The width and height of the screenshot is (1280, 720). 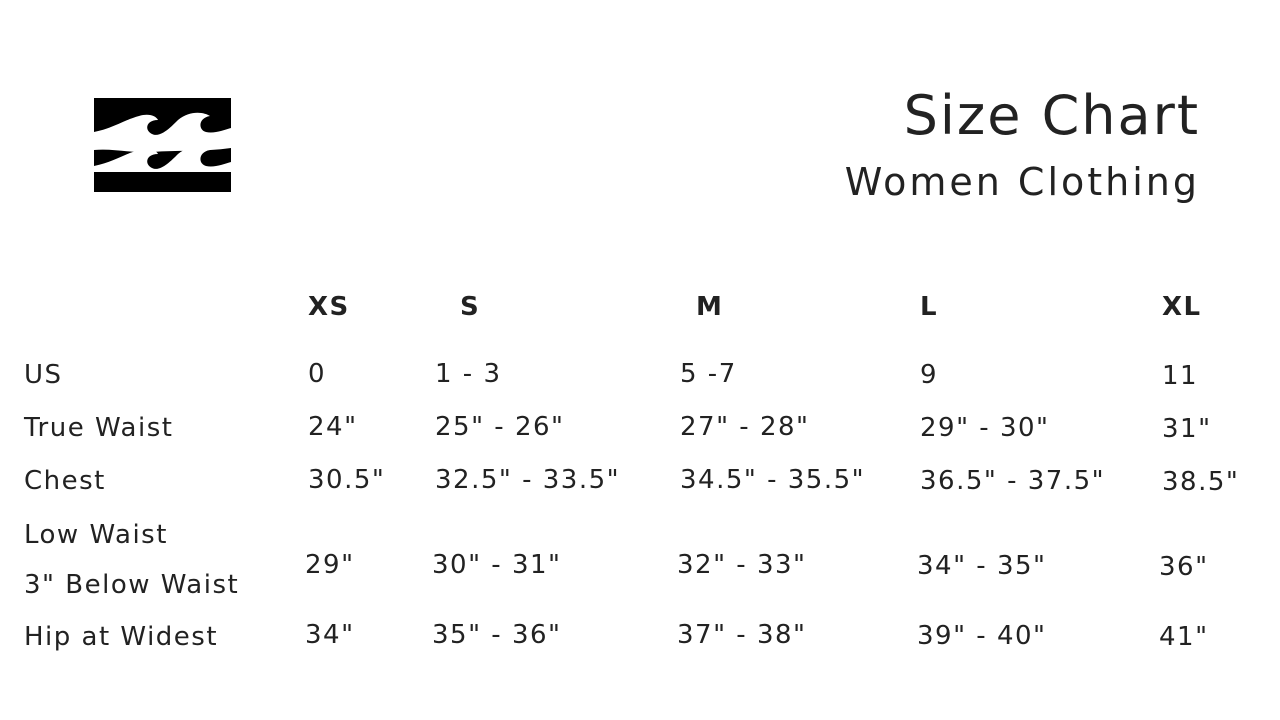 I want to click on table-cell: 35" - 36", so click(x=497, y=635).